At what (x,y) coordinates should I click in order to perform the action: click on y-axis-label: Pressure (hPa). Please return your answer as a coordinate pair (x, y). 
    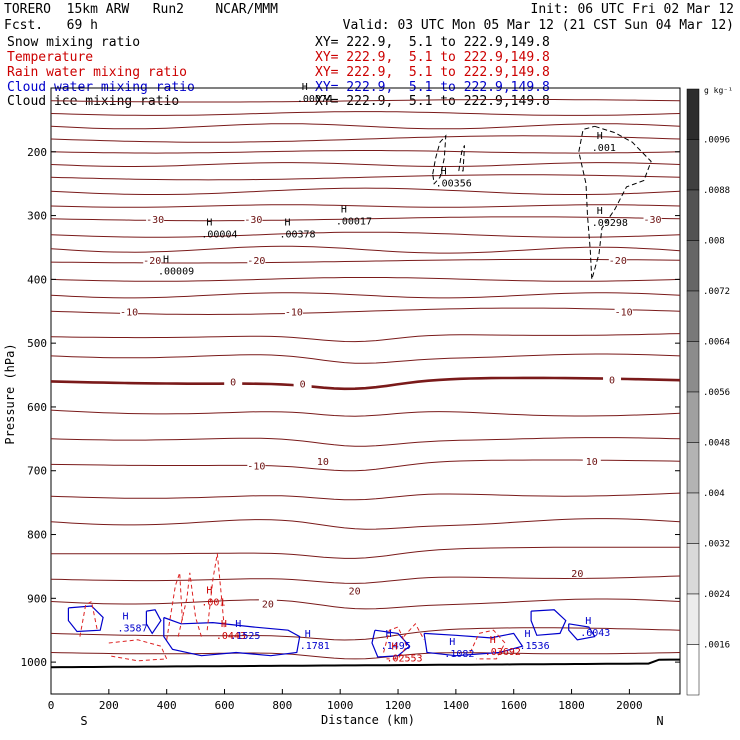
    Looking at the image, I should click on (10, 393).